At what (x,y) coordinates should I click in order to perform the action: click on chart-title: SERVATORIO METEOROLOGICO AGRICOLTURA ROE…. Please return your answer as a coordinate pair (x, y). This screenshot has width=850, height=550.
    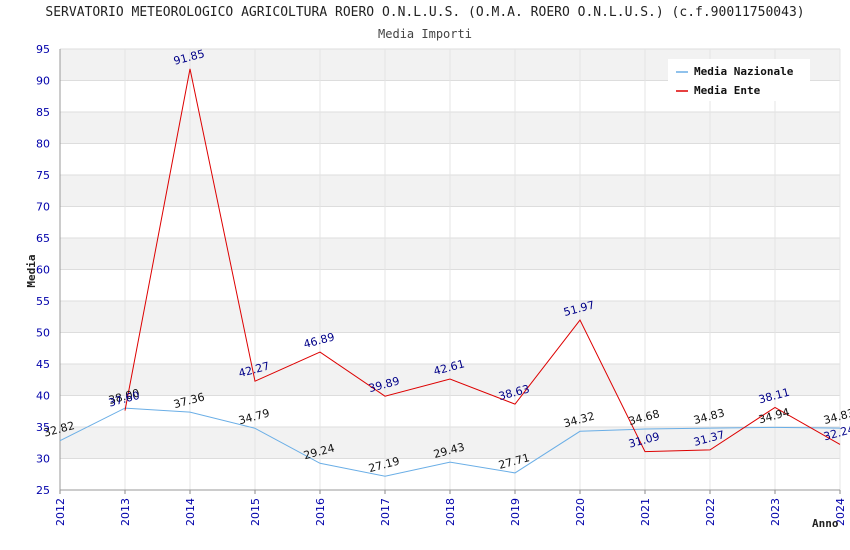
    Looking at the image, I should click on (425, 12).